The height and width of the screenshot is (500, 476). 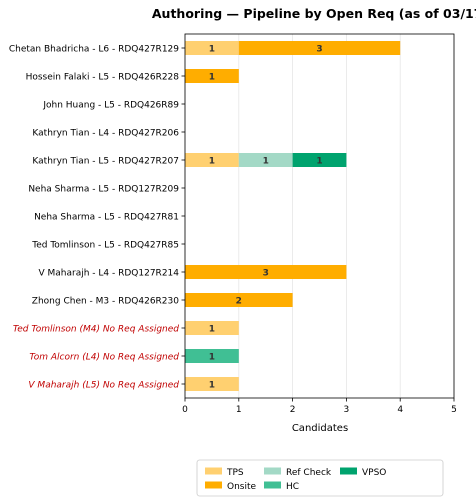 I want to click on data-label: 2, so click(x=239, y=302).